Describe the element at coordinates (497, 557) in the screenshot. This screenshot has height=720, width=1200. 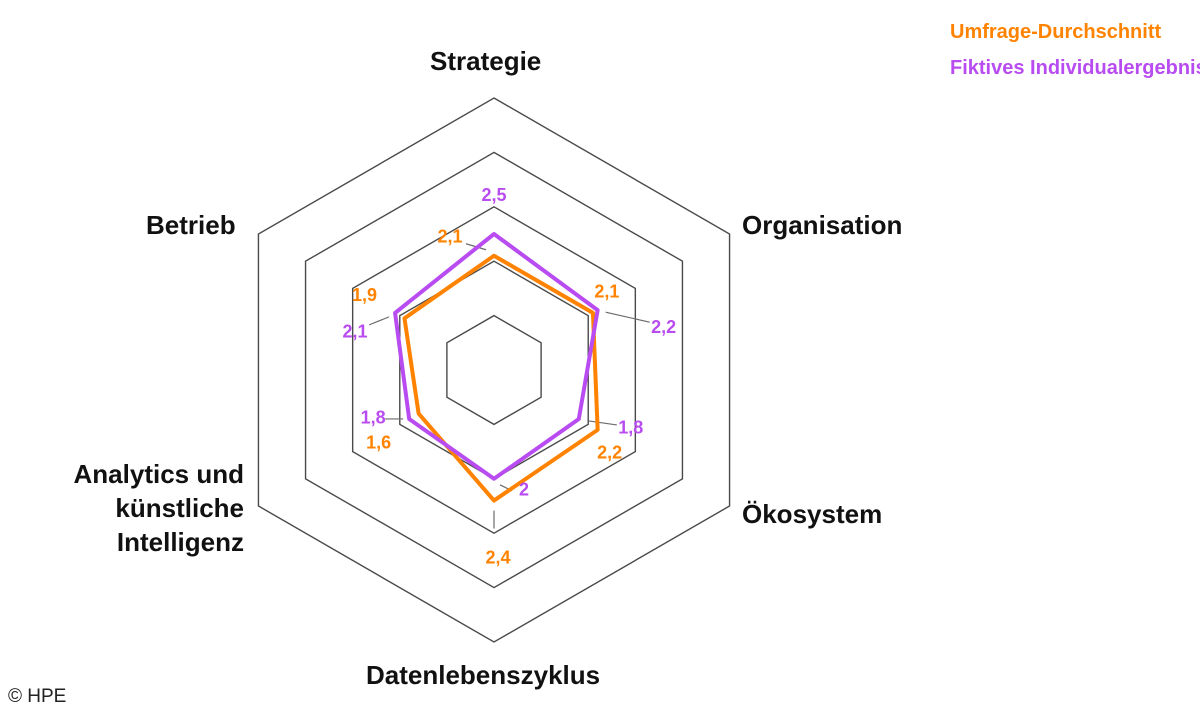
I see `data-label-series1-3: 2,4` at that location.